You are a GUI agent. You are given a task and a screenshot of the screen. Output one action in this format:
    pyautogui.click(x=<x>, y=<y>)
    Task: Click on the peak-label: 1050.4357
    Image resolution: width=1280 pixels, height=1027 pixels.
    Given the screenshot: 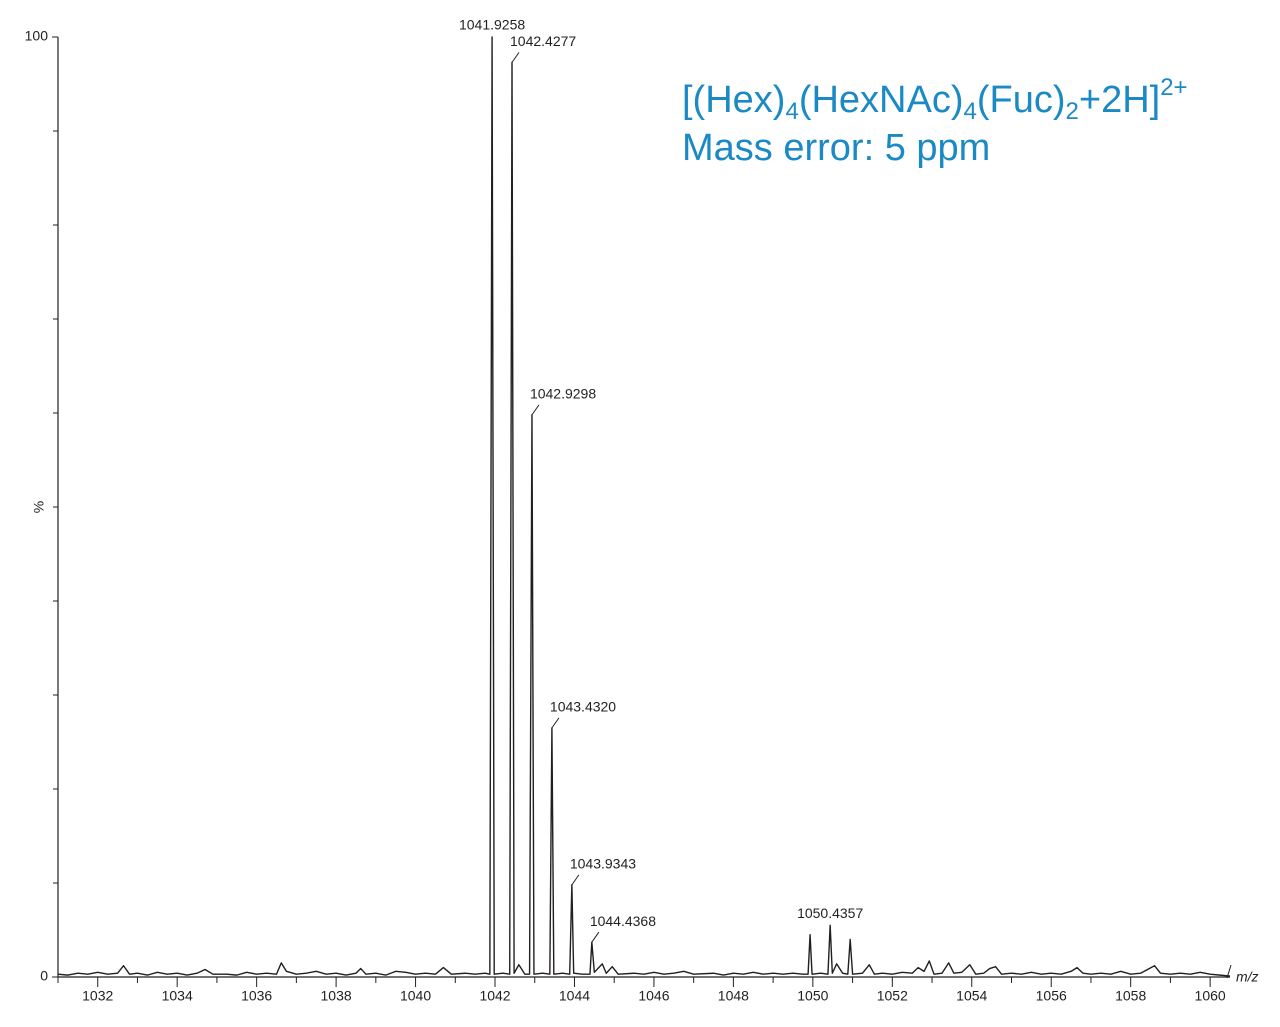 What is the action you would take?
    pyautogui.click(x=830, y=913)
    